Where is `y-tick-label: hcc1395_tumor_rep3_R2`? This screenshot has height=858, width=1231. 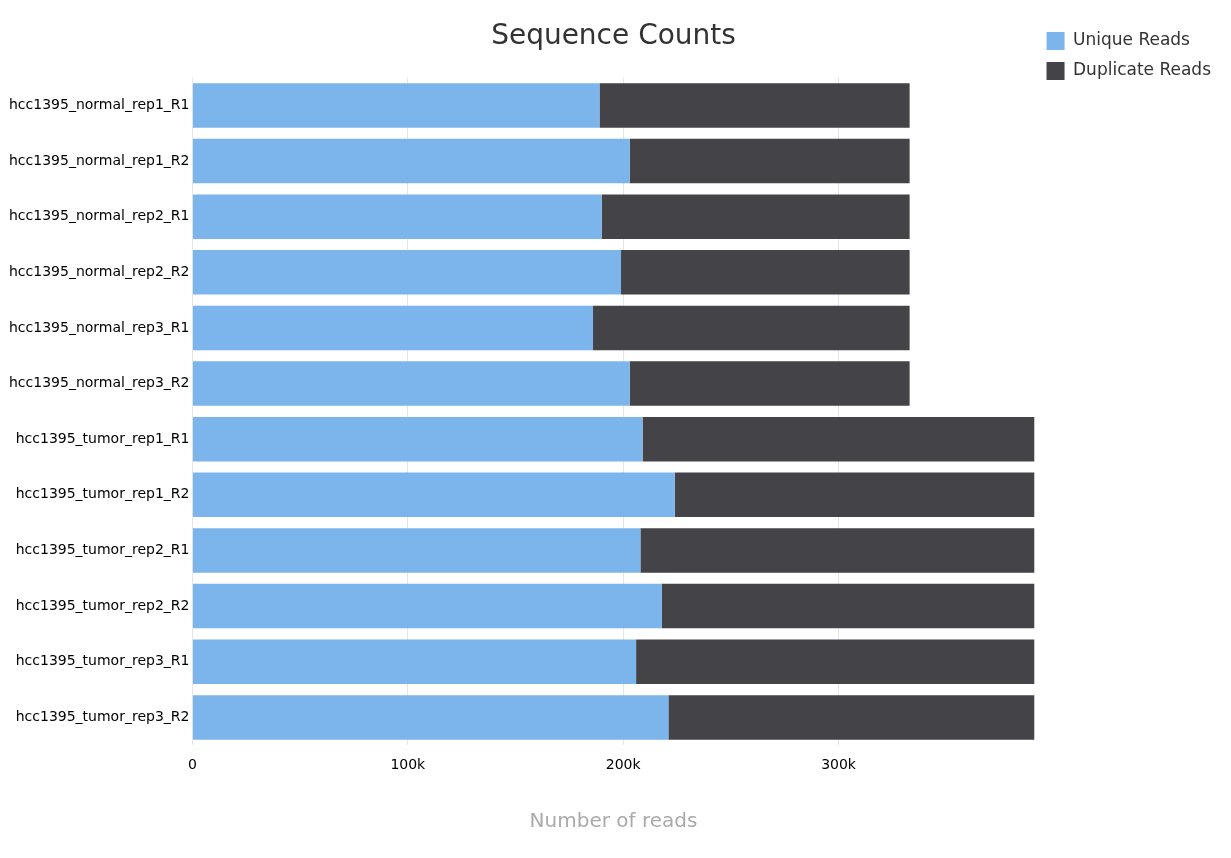
y-tick-label: hcc1395_tumor_rep3_R2 is located at coordinates (102, 716).